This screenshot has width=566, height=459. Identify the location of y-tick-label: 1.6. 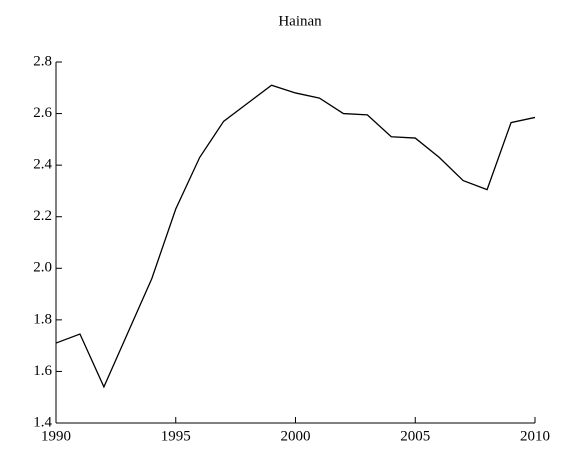
(42, 371).